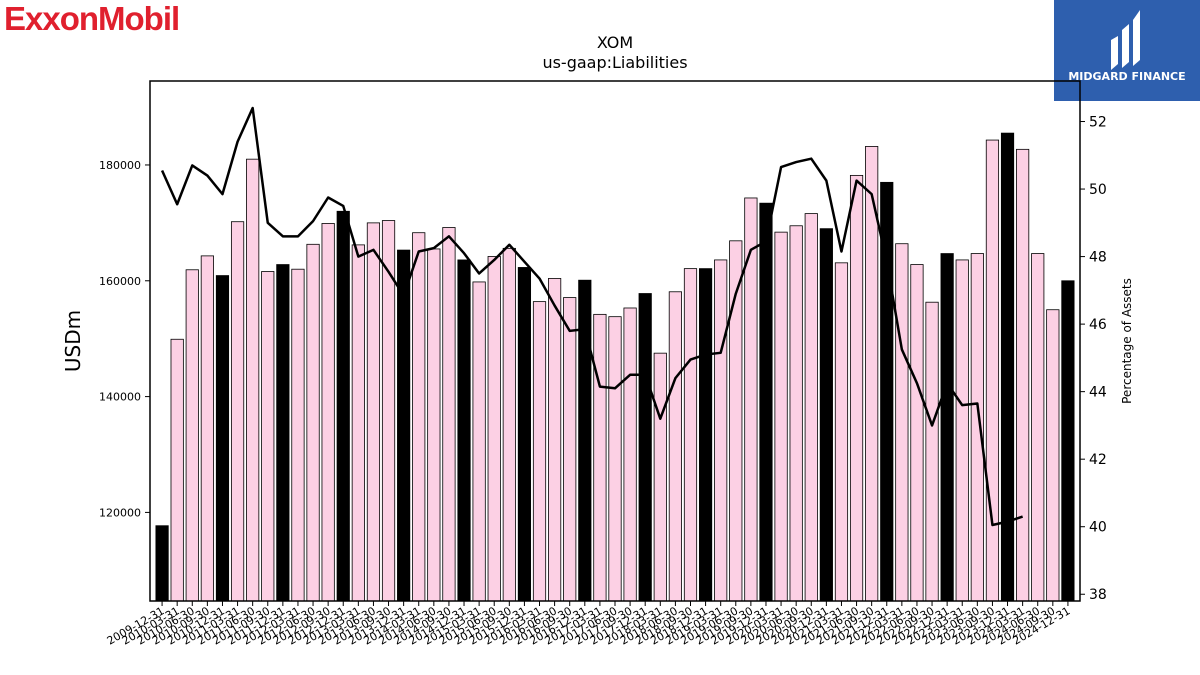 This screenshot has height=675, width=1200. What do you see at coordinates (73, 341) in the screenshot?
I see `y-axis-label: USDm` at bounding box center [73, 341].